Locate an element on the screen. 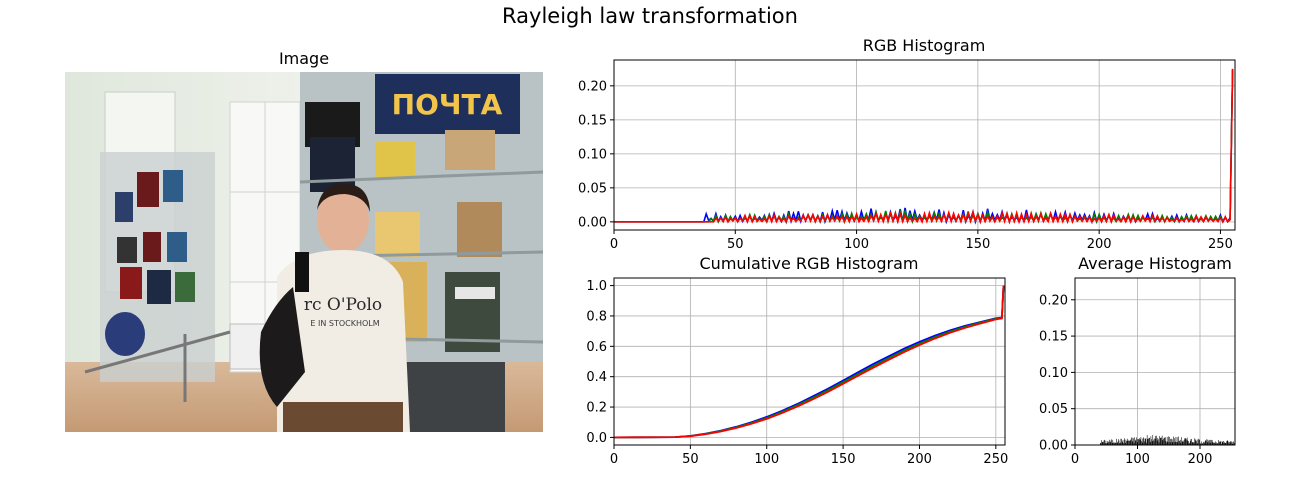  cum-xtick-label: 150 is located at coordinates (843, 459).